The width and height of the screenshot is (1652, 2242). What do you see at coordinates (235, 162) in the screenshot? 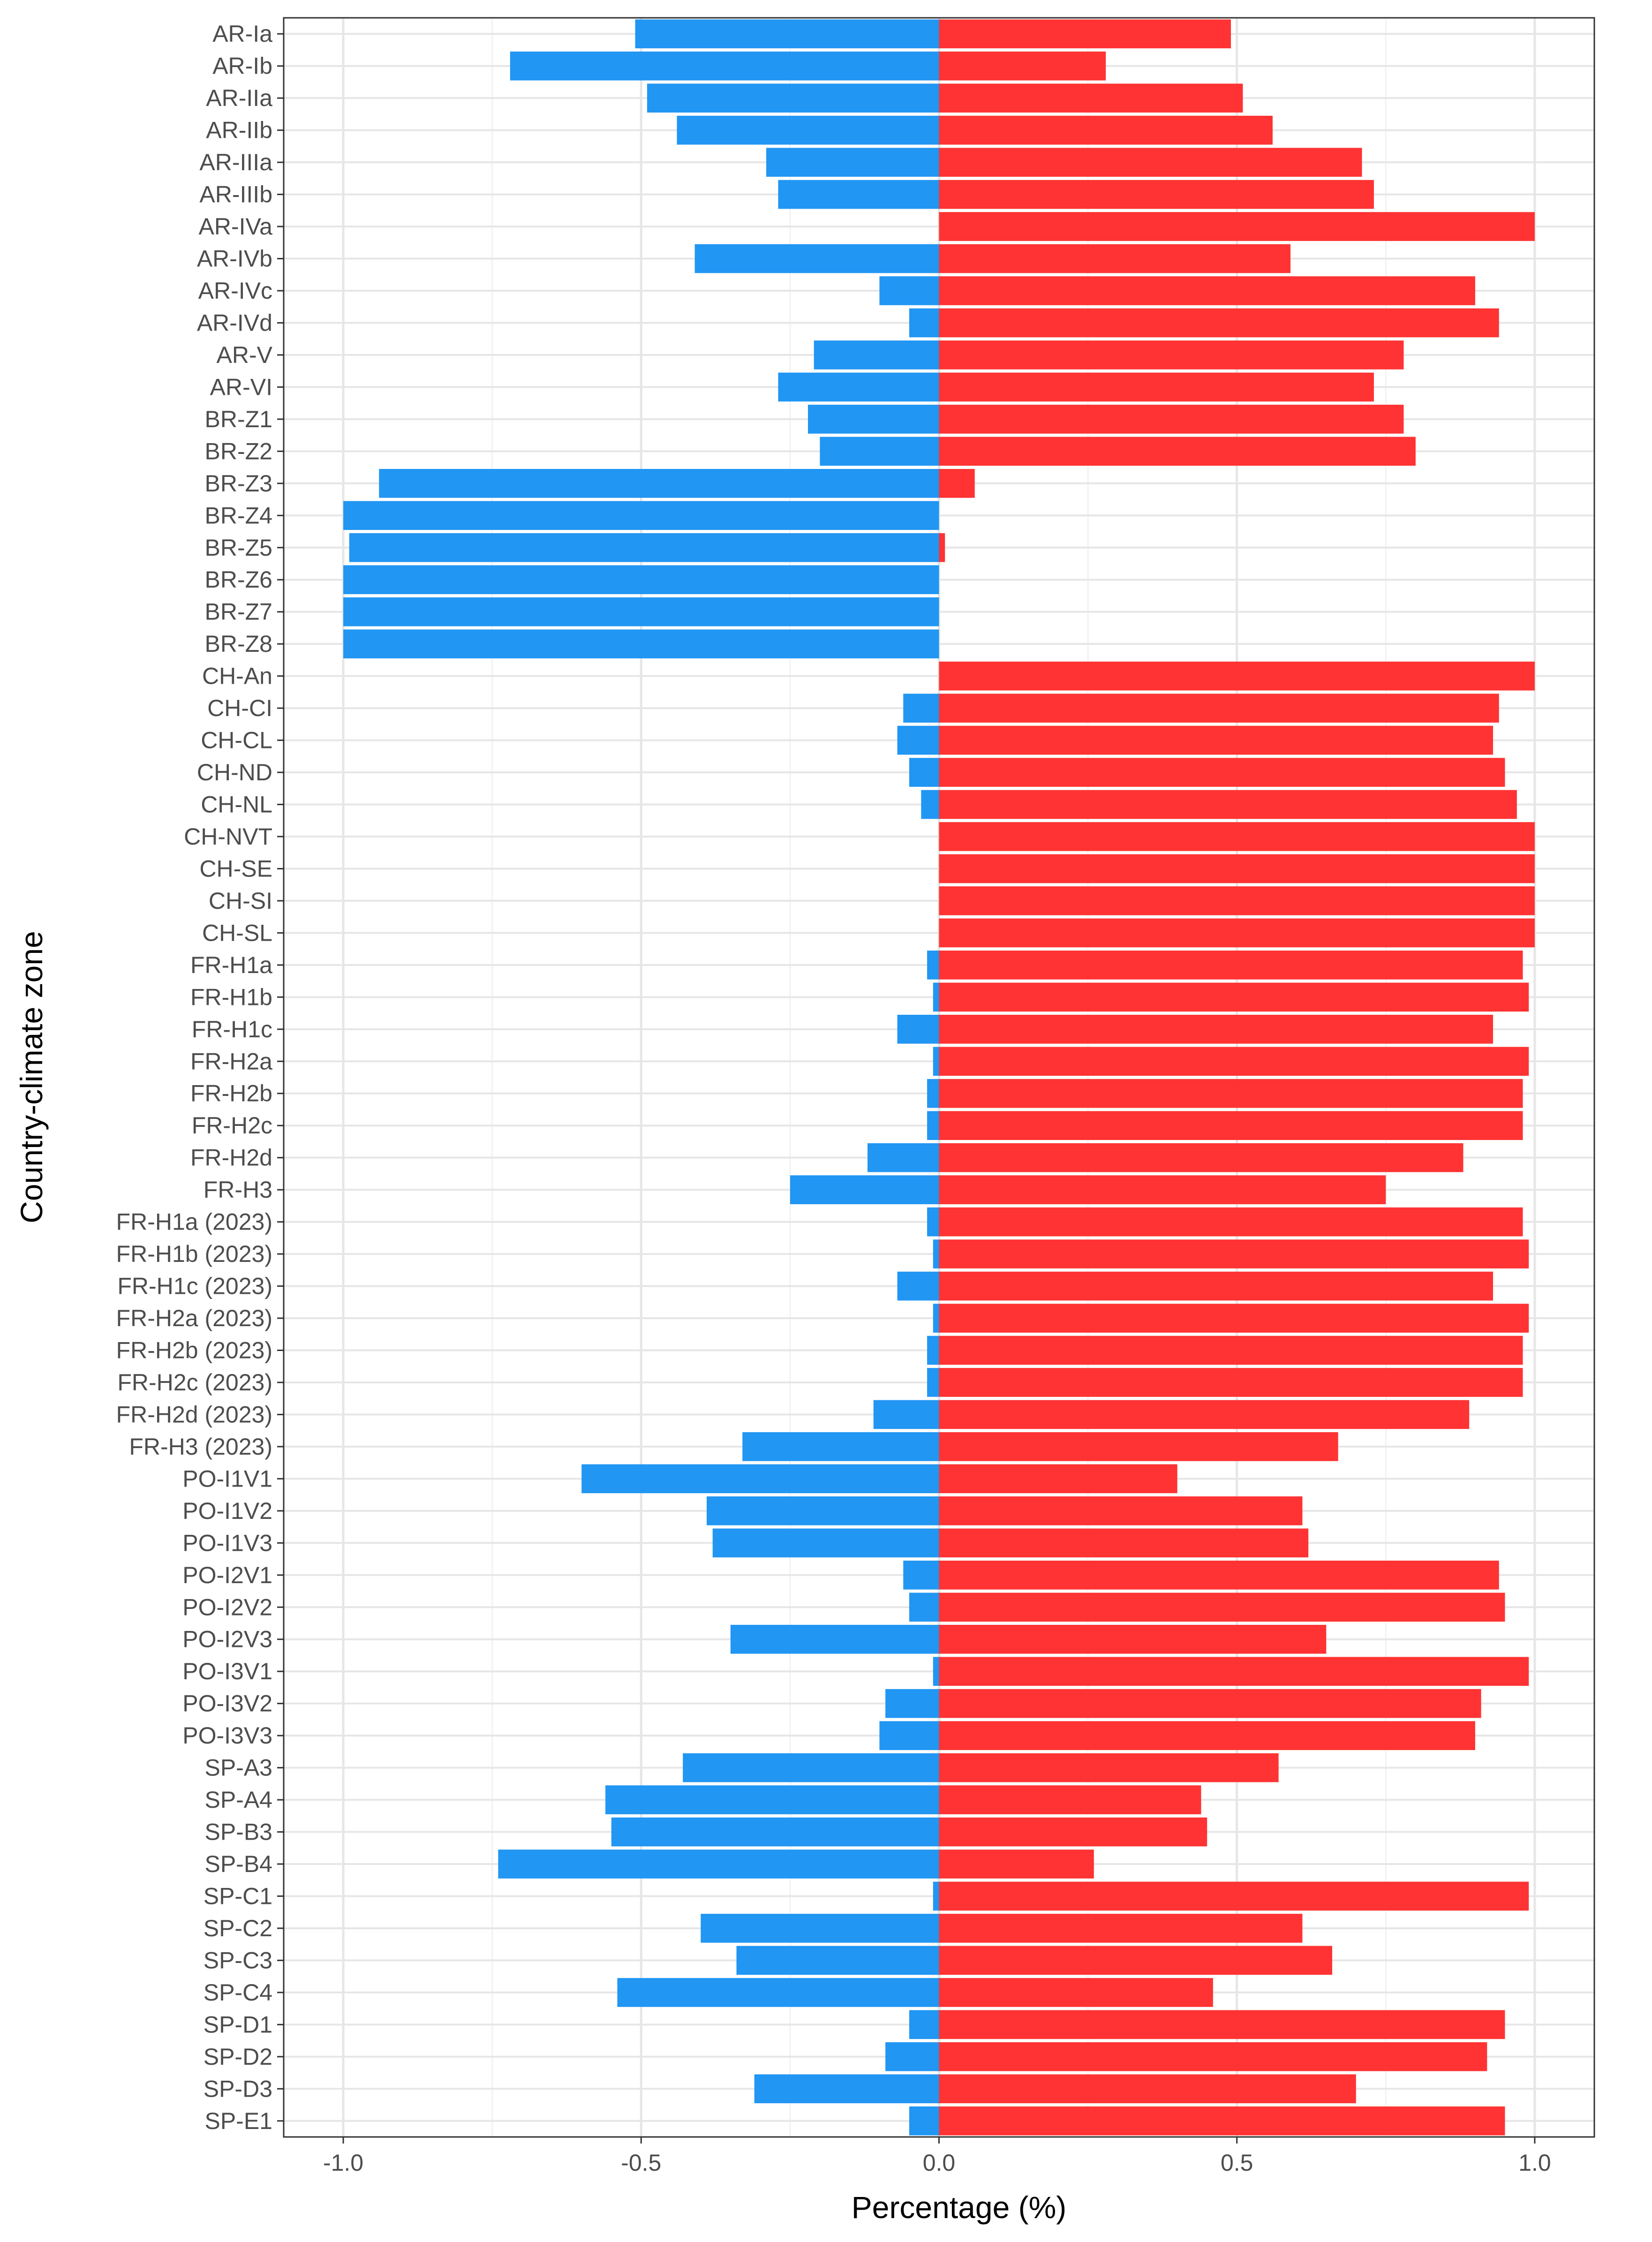
I see `y-tick-label: AR-IIIa` at bounding box center [235, 162].